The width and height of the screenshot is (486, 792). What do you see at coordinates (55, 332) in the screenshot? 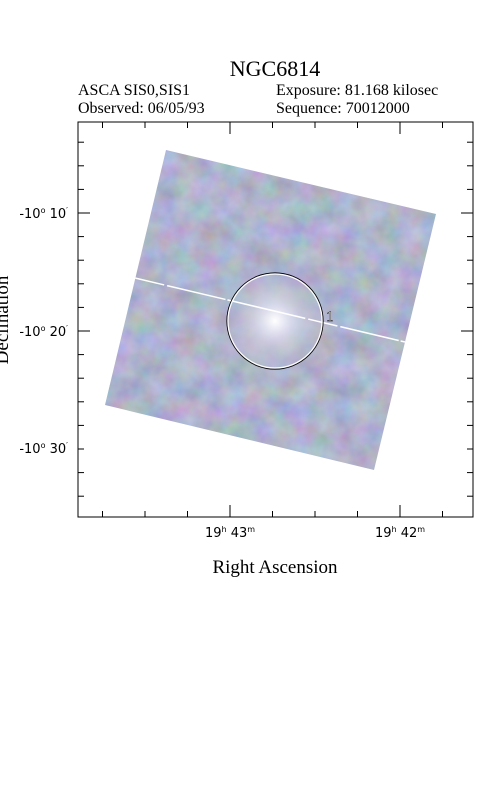
I see `tick-value: 20` at bounding box center [55, 332].